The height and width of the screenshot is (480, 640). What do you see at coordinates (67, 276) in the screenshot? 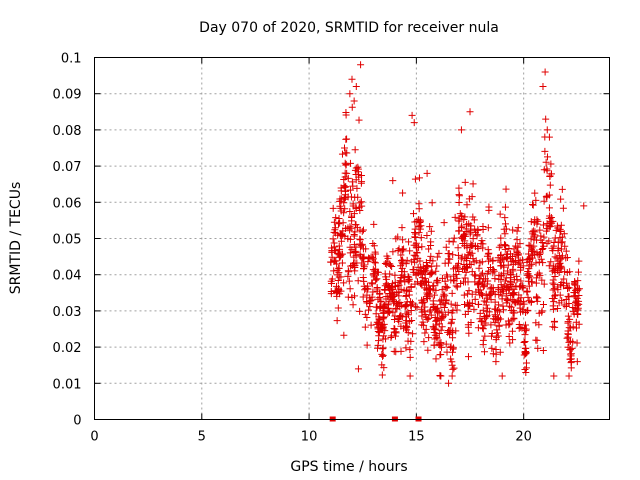
I see `y-tick-label: 0.04` at bounding box center [67, 276].